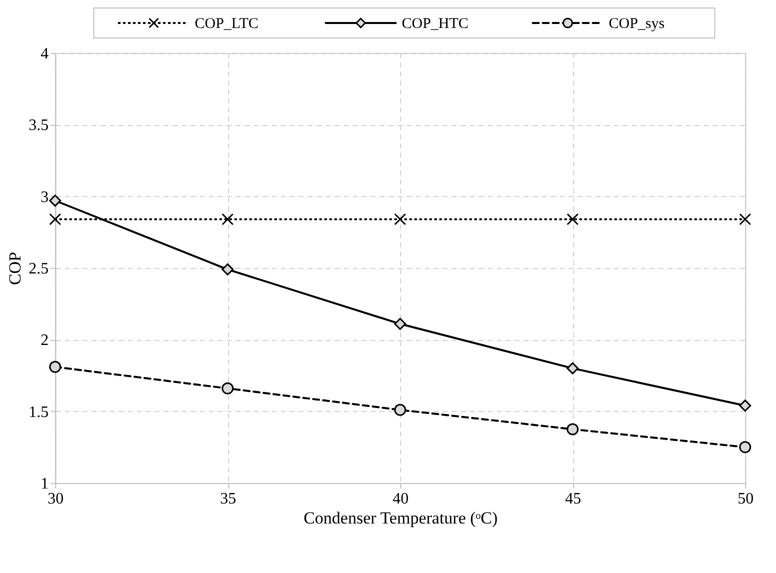  Describe the element at coordinates (38, 412) in the screenshot. I see `y-tick-label: 1.5` at that location.